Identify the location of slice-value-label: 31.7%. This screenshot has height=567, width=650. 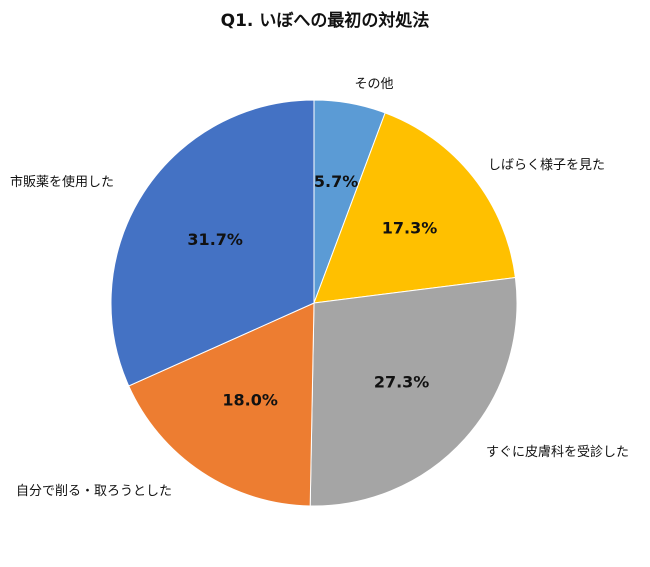
(215, 239).